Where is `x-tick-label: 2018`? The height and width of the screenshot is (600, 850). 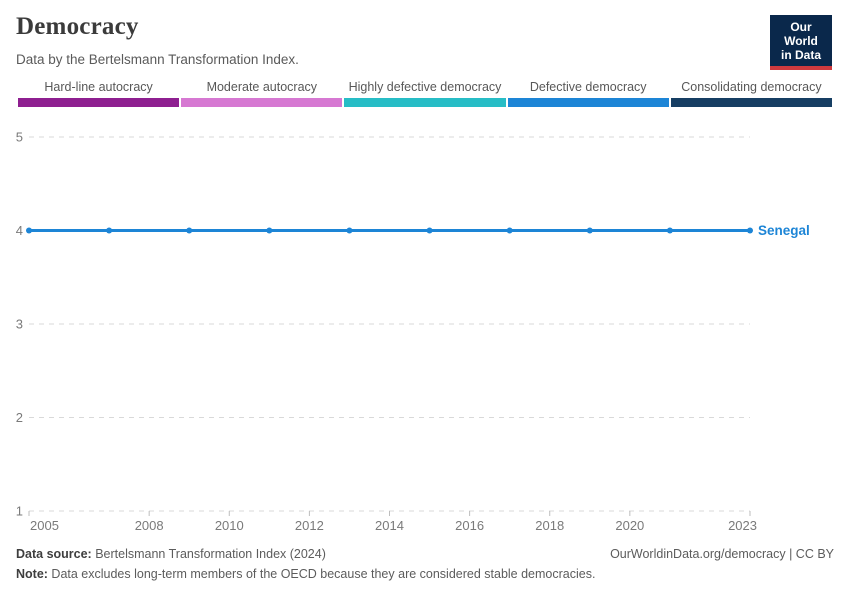 x-tick-label: 2018 is located at coordinates (549, 525).